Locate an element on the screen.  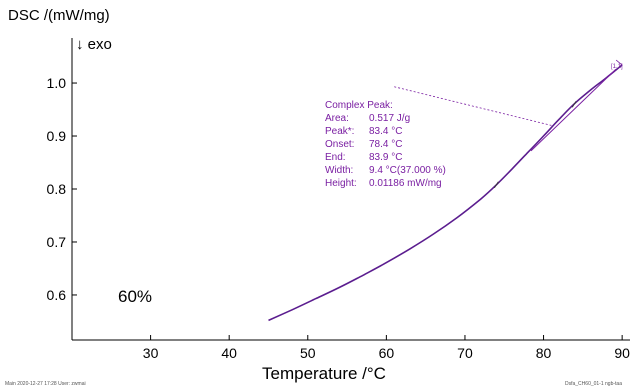
y-tick-label: 0.9 is located at coordinates (57, 136).